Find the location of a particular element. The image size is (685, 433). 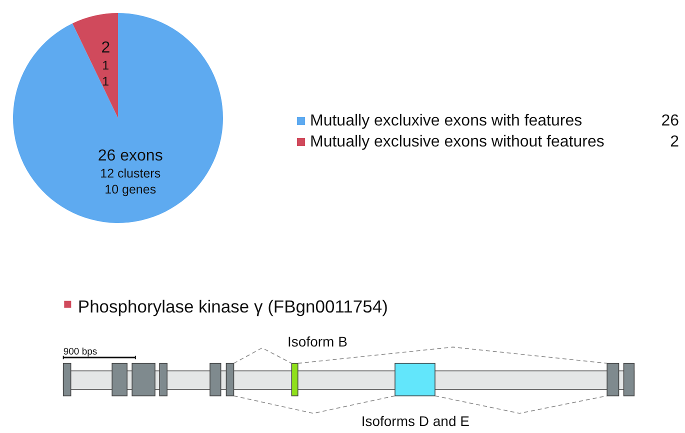

text: 2 is located at coordinates (675, 142).